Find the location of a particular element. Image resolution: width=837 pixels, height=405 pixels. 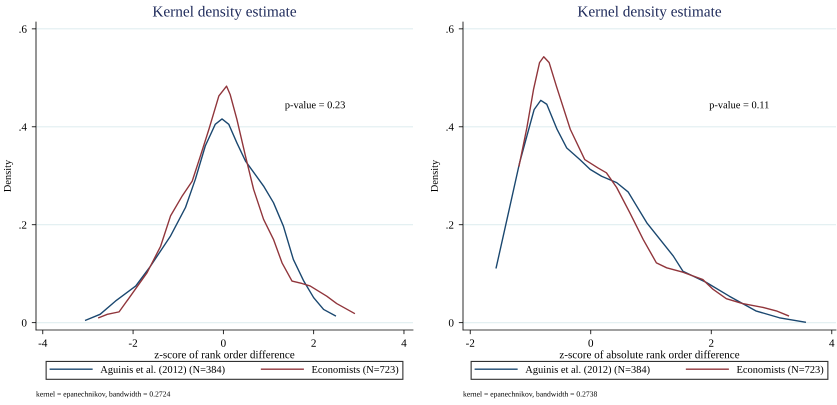

x-axis-title: z-score of absolute rank order difference is located at coordinates (650, 354).